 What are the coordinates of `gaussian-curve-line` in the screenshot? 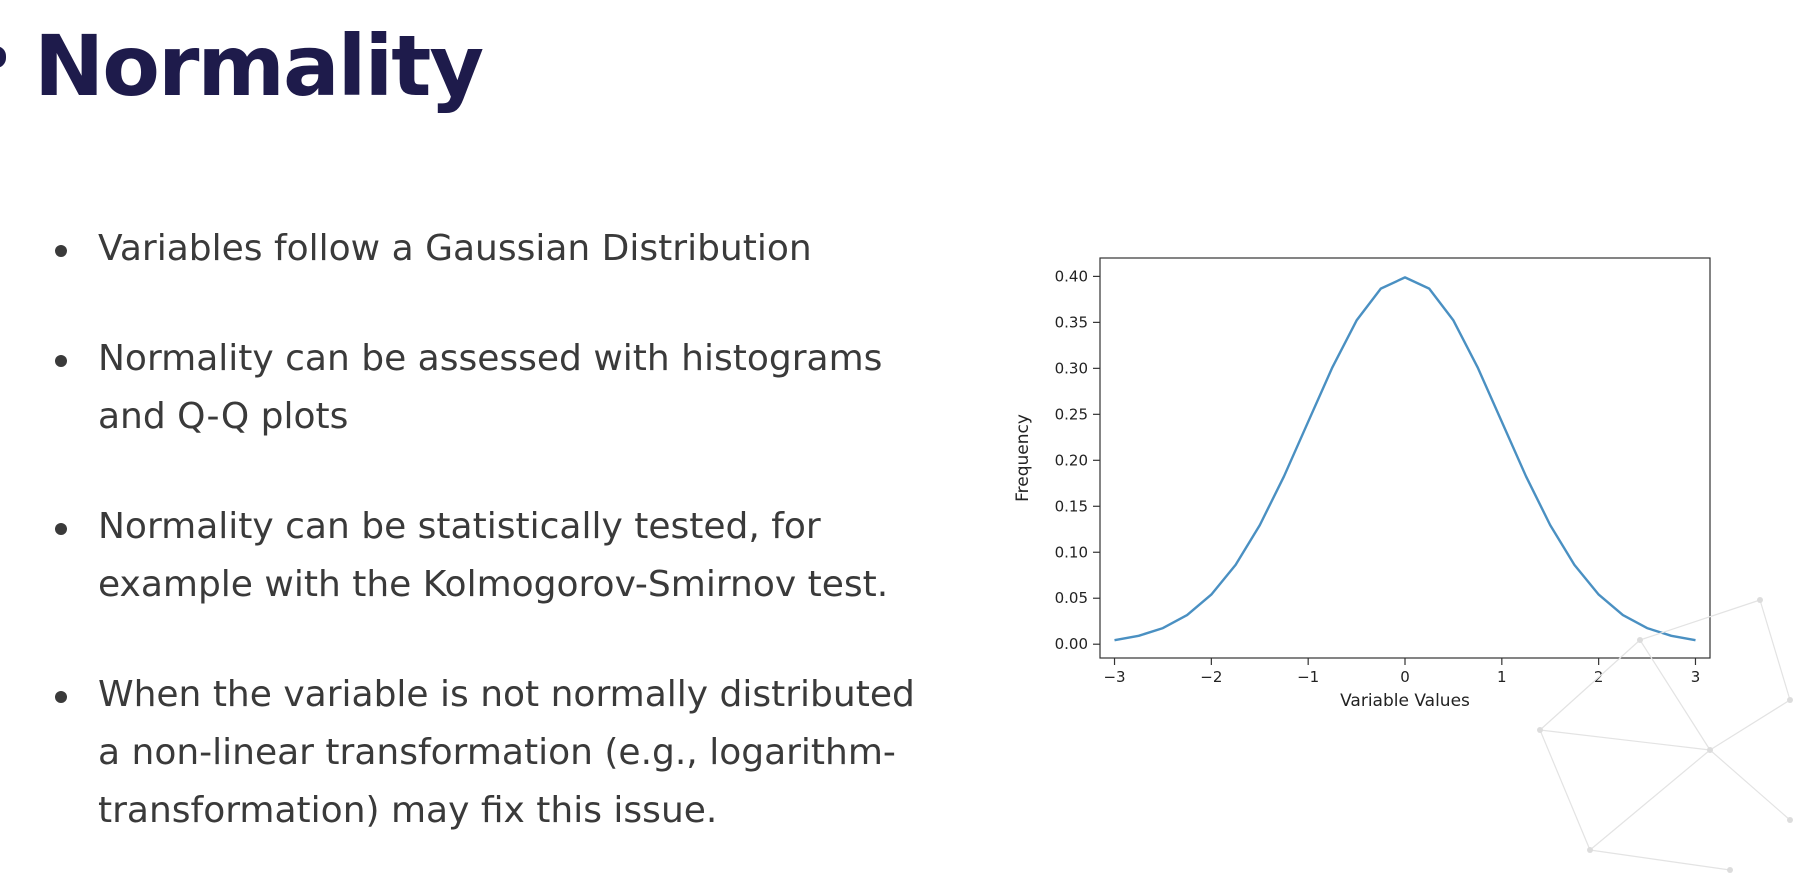 It's located at (1405, 459).